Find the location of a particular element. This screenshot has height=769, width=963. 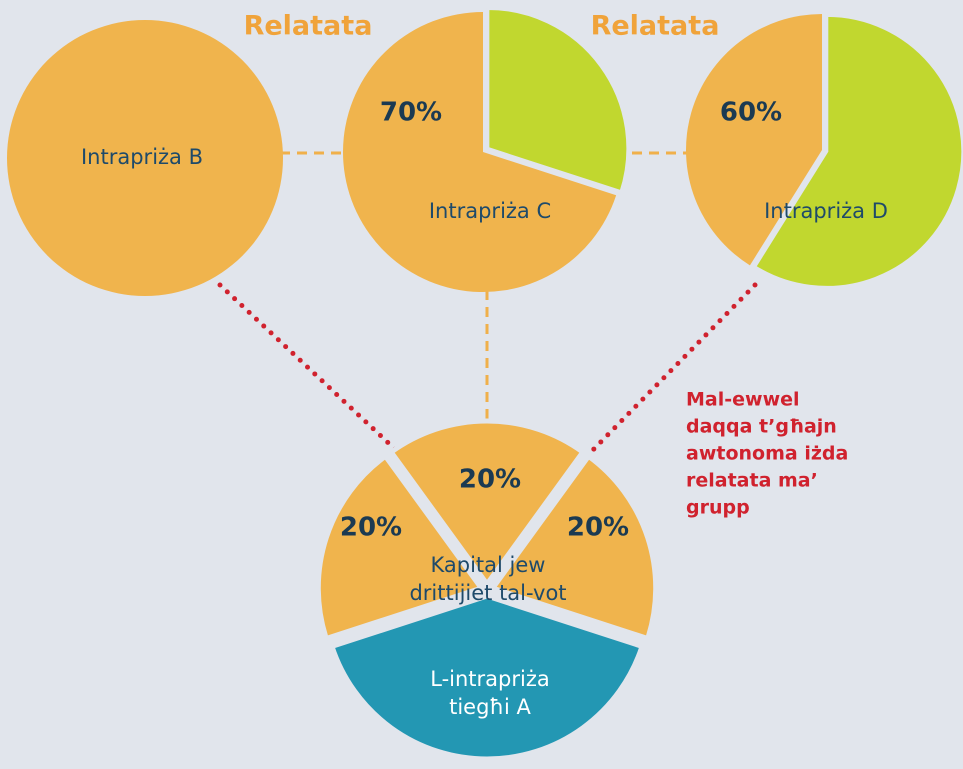

note-line: grupp is located at coordinates (718, 508).